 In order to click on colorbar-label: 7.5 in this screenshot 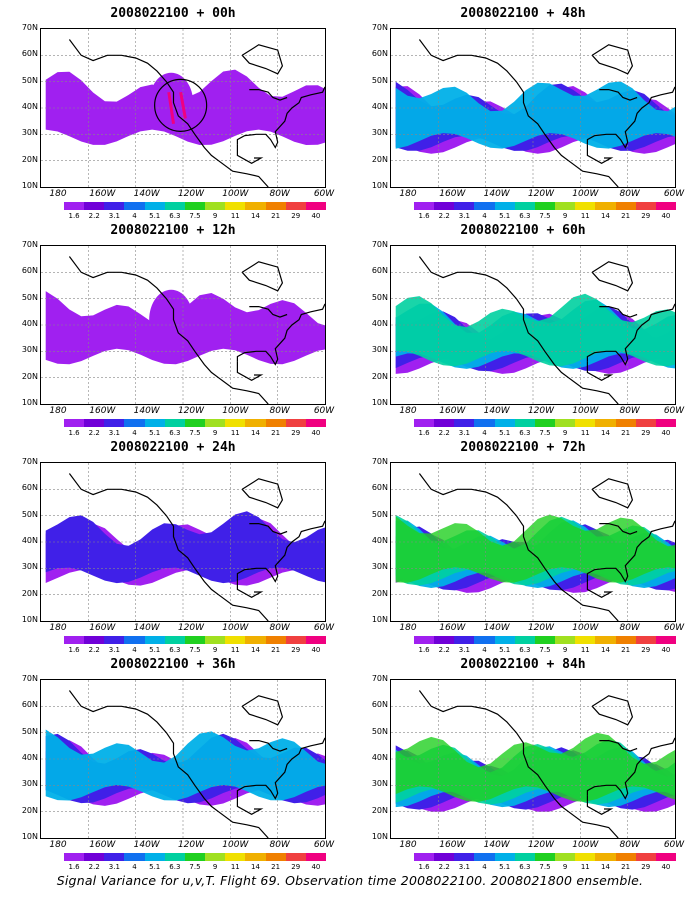, I will do `click(195, 867)`.